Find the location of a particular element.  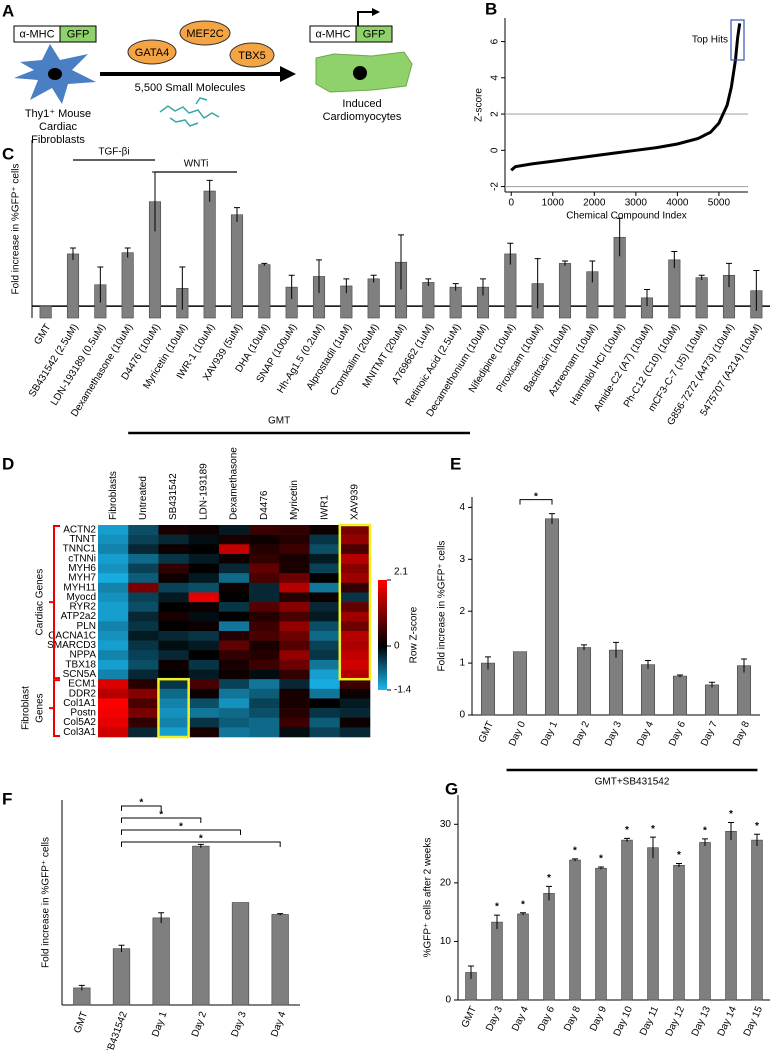

panel-label: A is located at coordinates (8, 10).